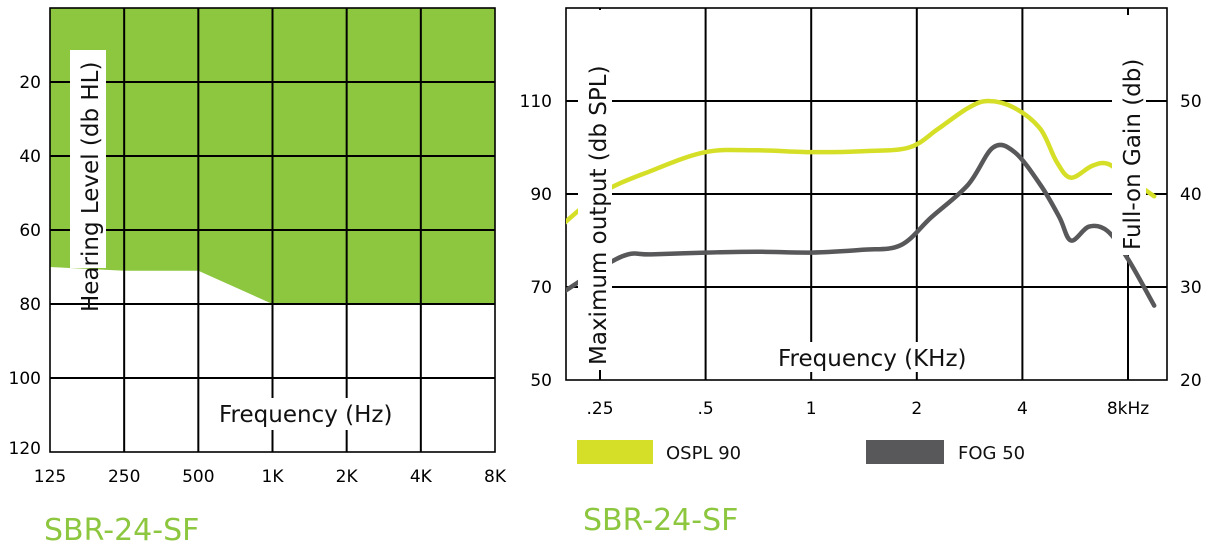 The height and width of the screenshot is (546, 1209). I want to click on audiogram-x-tick-label: 500, so click(198, 477).